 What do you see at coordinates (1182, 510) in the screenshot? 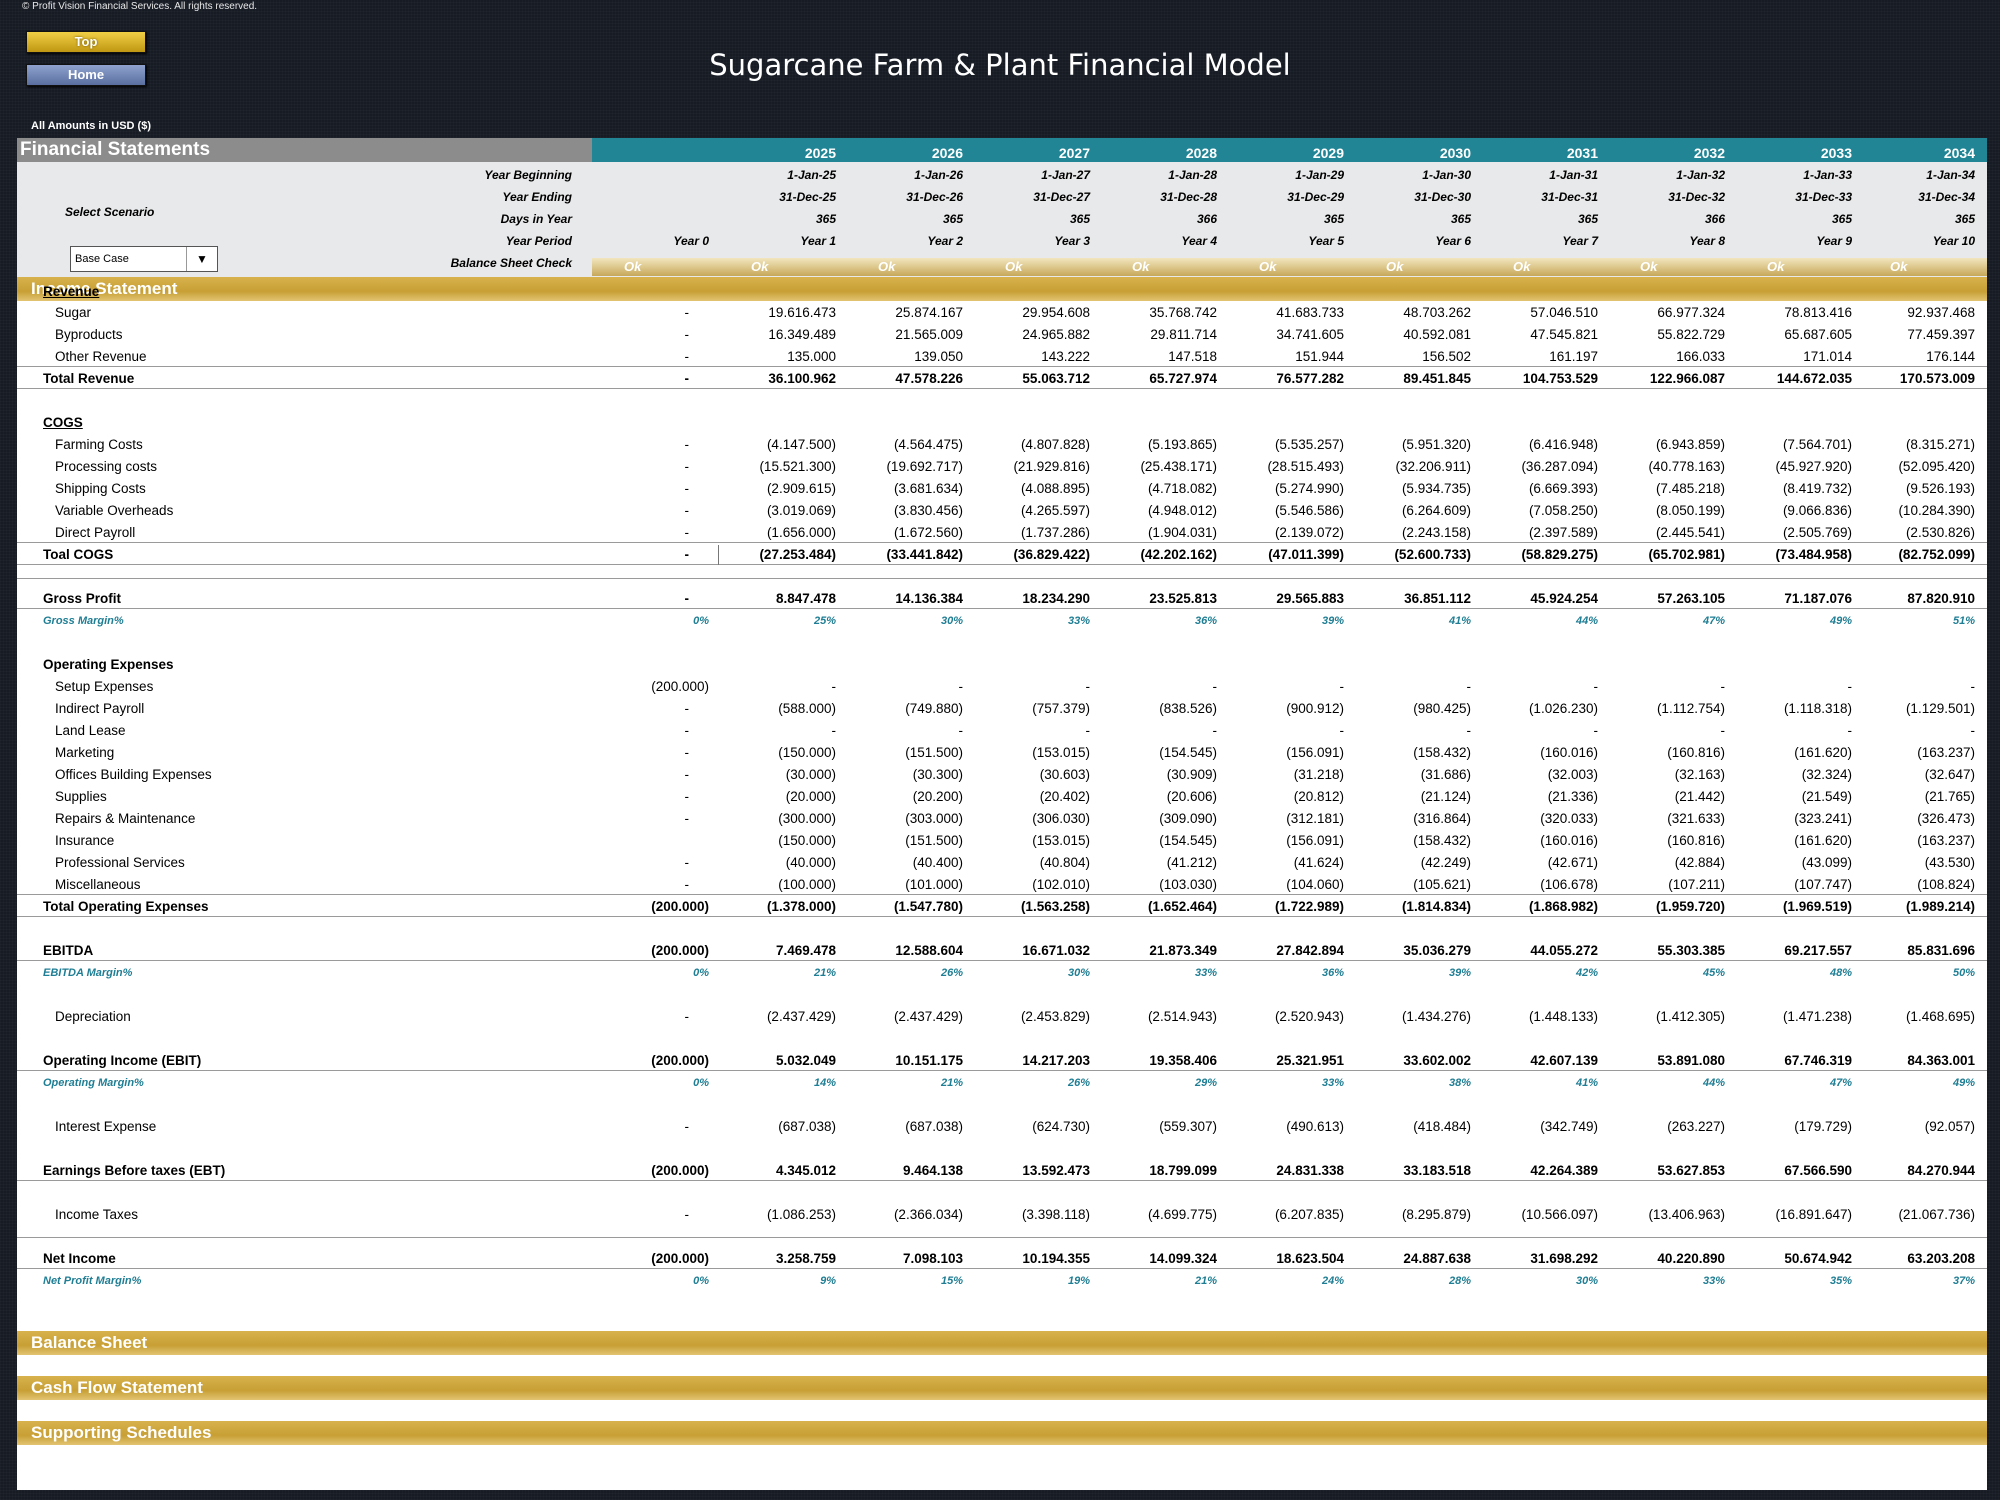
I see `row-value: (4.948.012)` at bounding box center [1182, 510].